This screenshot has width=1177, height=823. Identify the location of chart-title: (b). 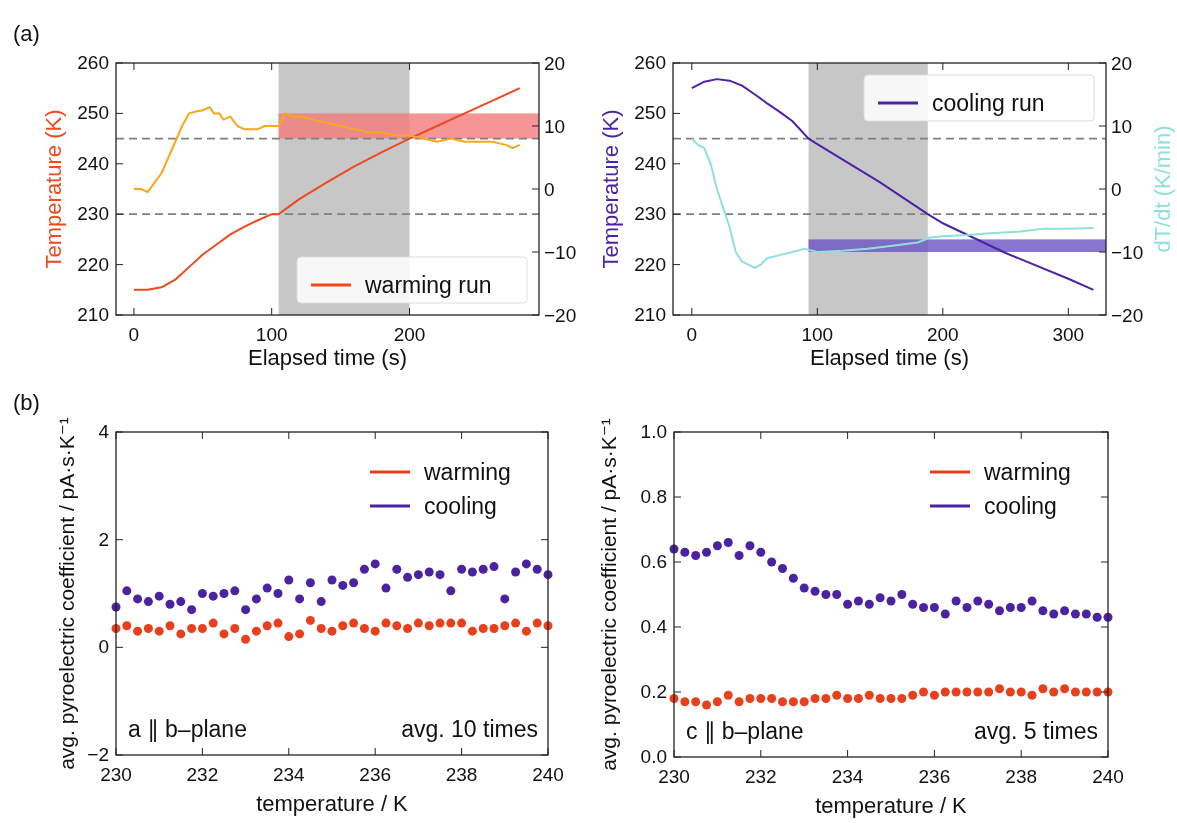
(26, 402).